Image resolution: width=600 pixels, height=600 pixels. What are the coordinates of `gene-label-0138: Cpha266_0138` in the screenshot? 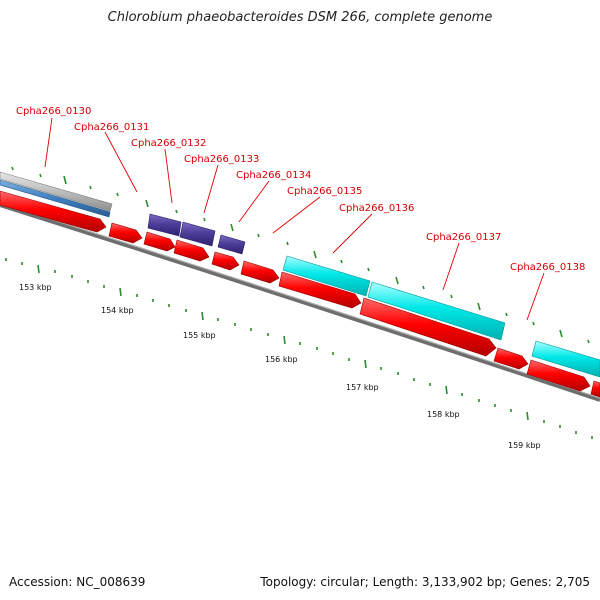 It's located at (547, 267).